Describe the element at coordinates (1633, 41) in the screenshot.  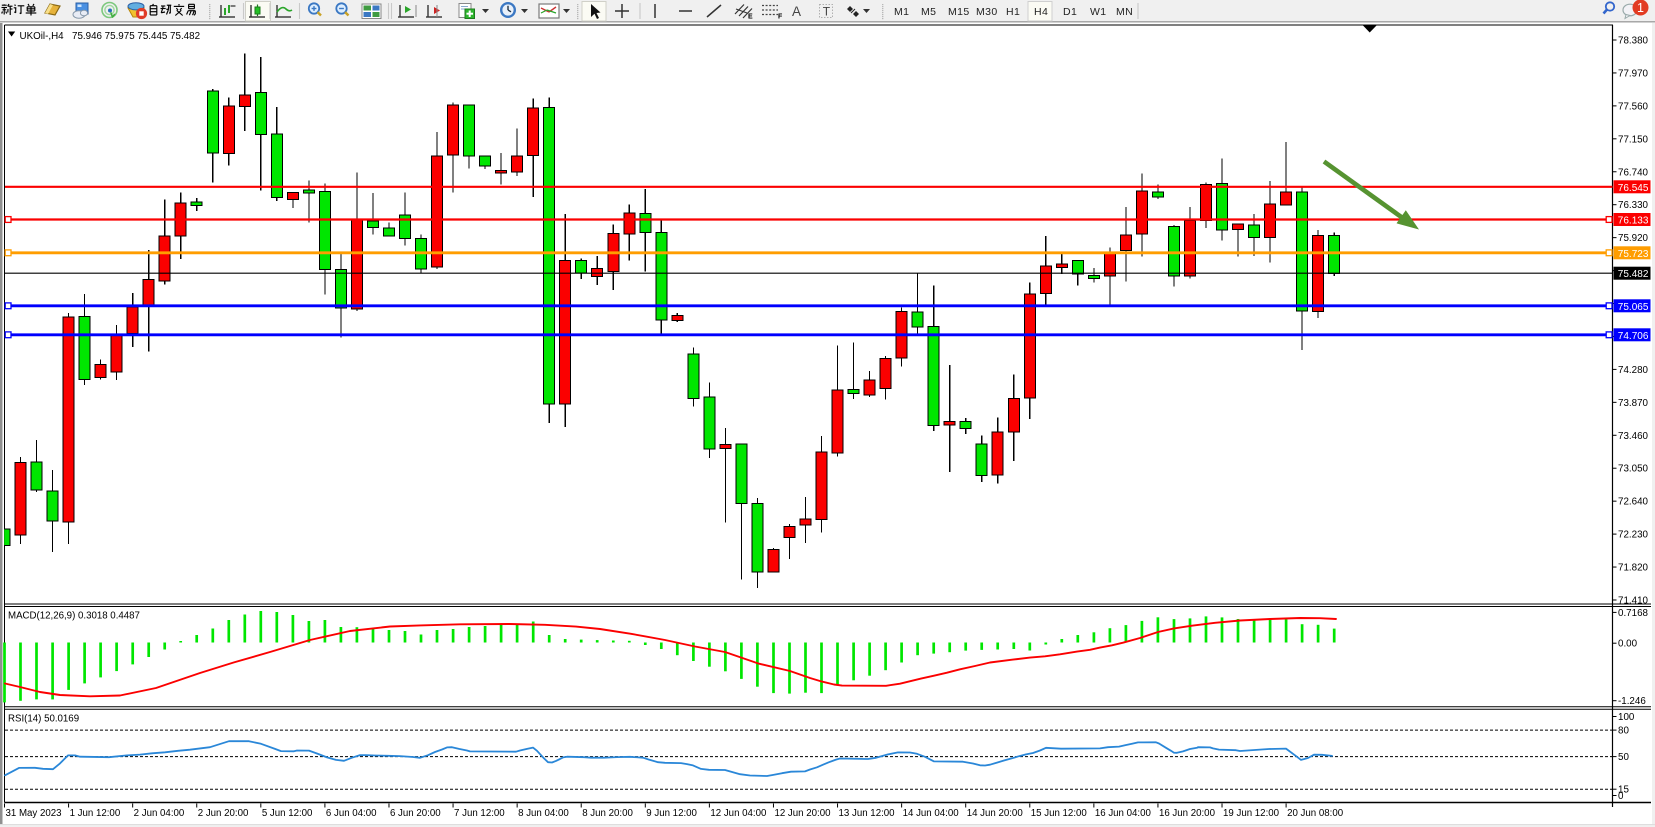
I see `svg-text: 78.380` at that location.